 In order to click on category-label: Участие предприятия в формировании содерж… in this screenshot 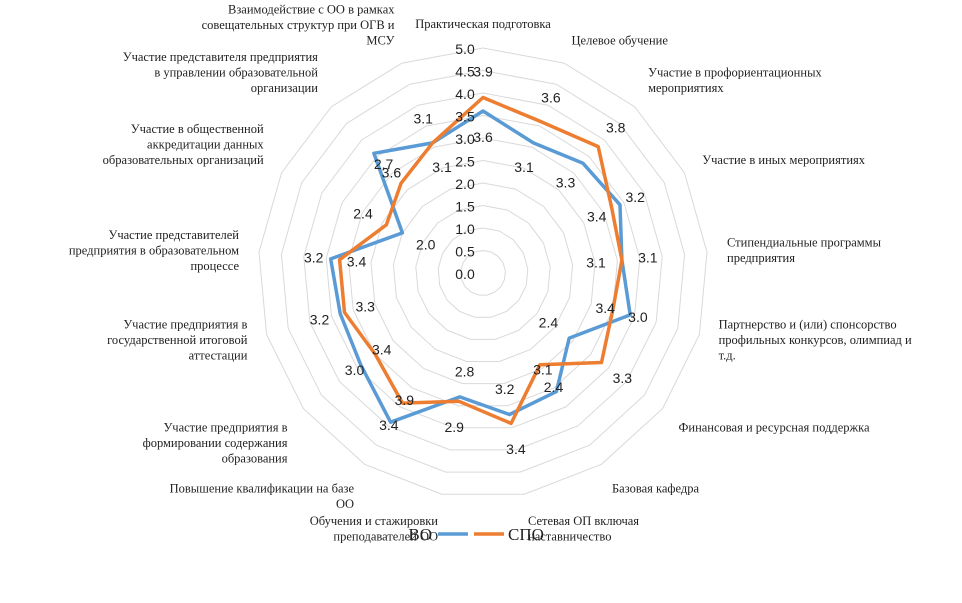, I will do `click(215, 443)`.